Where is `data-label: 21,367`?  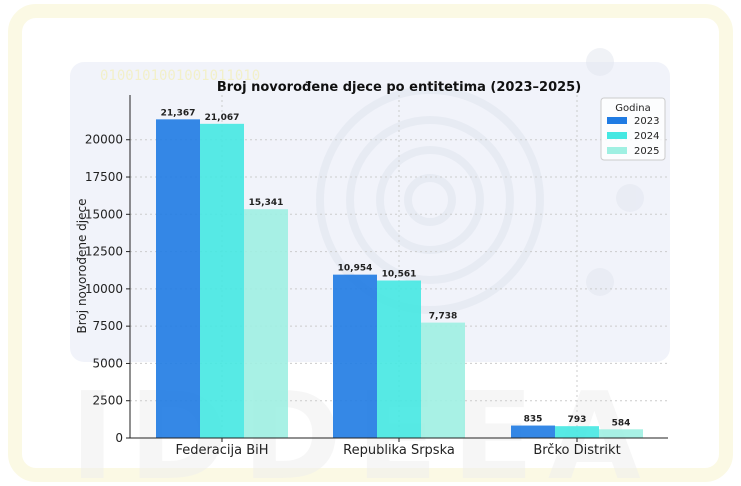 data-label: 21,367 is located at coordinates (178, 113).